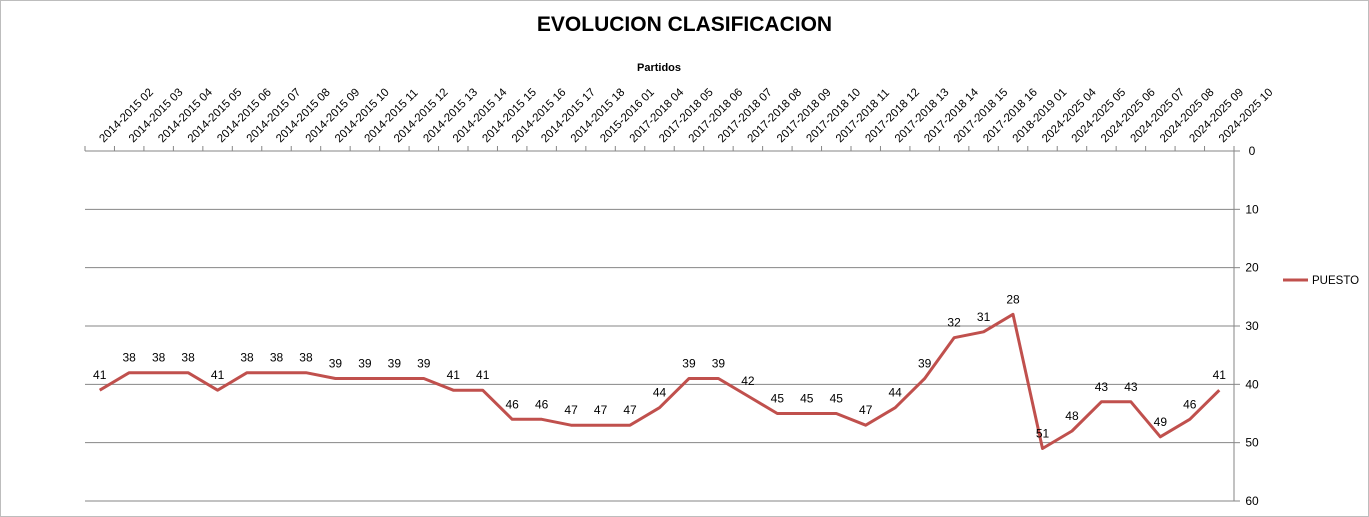 The height and width of the screenshot is (517, 1369). I want to click on x-axis-label: Partidos, so click(659, 68).